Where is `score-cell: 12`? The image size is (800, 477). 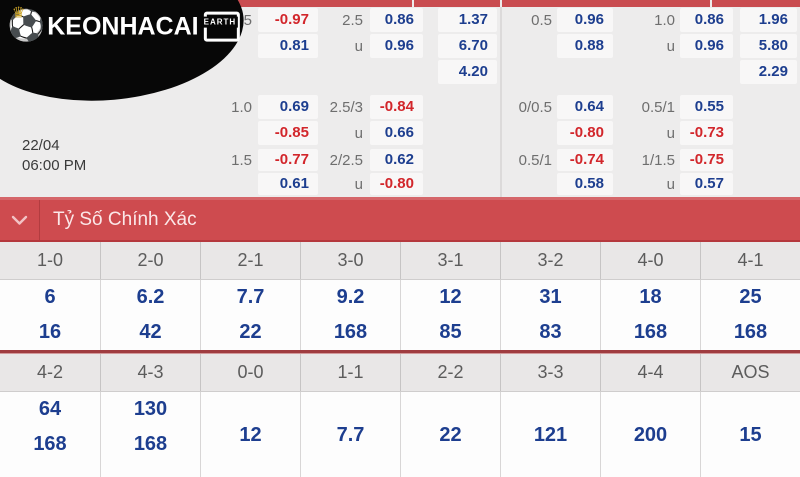
score-cell: 12 is located at coordinates (250, 434).